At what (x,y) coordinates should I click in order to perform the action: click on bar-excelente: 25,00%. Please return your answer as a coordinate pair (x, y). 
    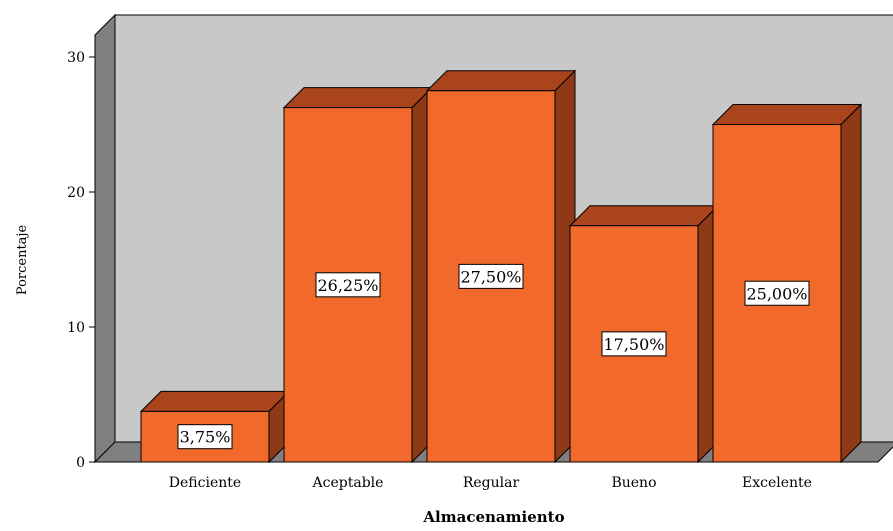
    Looking at the image, I should click on (787, 283).